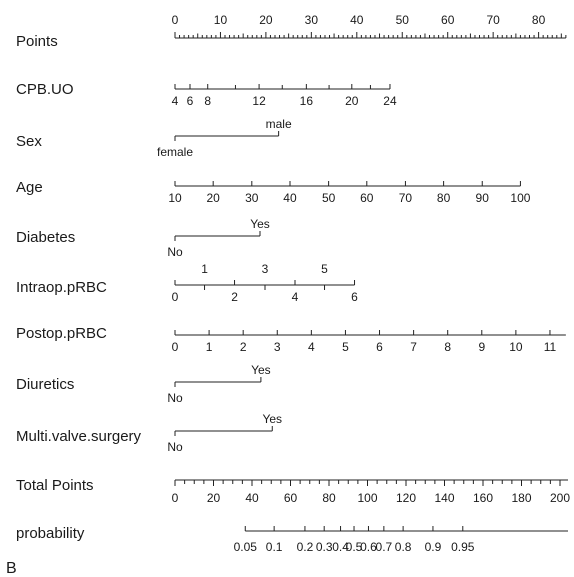  What do you see at coordinates (403, 547) in the screenshot?
I see `tick-label: 0.8` at bounding box center [403, 547].